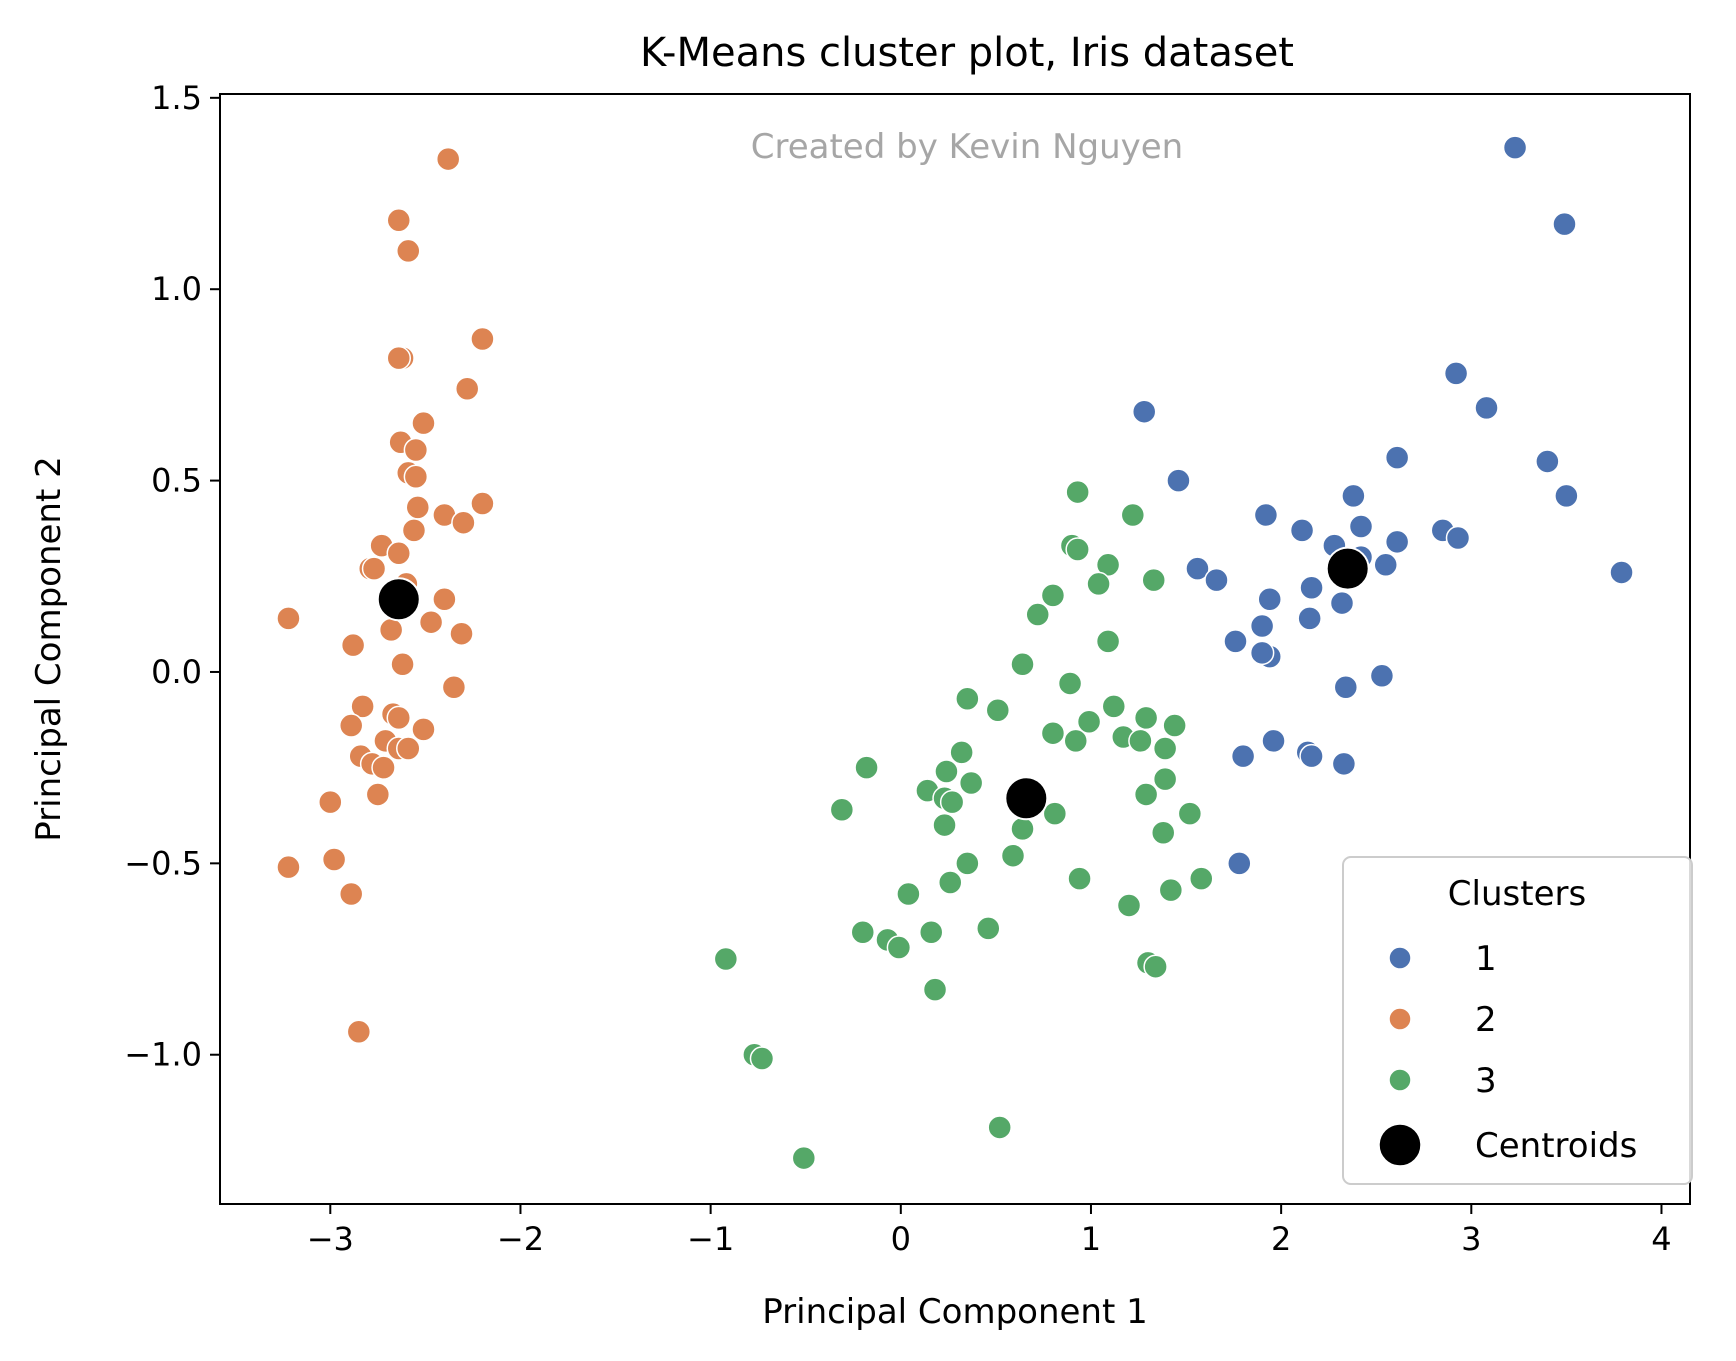 This screenshot has width=1736, height=1361. Describe the element at coordinates (1091, 1239) in the screenshot. I see `x-tick-label: 1` at that location.